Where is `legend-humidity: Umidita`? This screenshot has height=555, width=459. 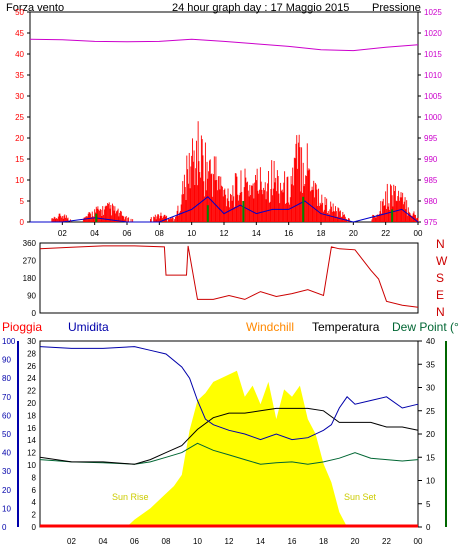
legend-humidity: Umidita is located at coordinates (88, 327).